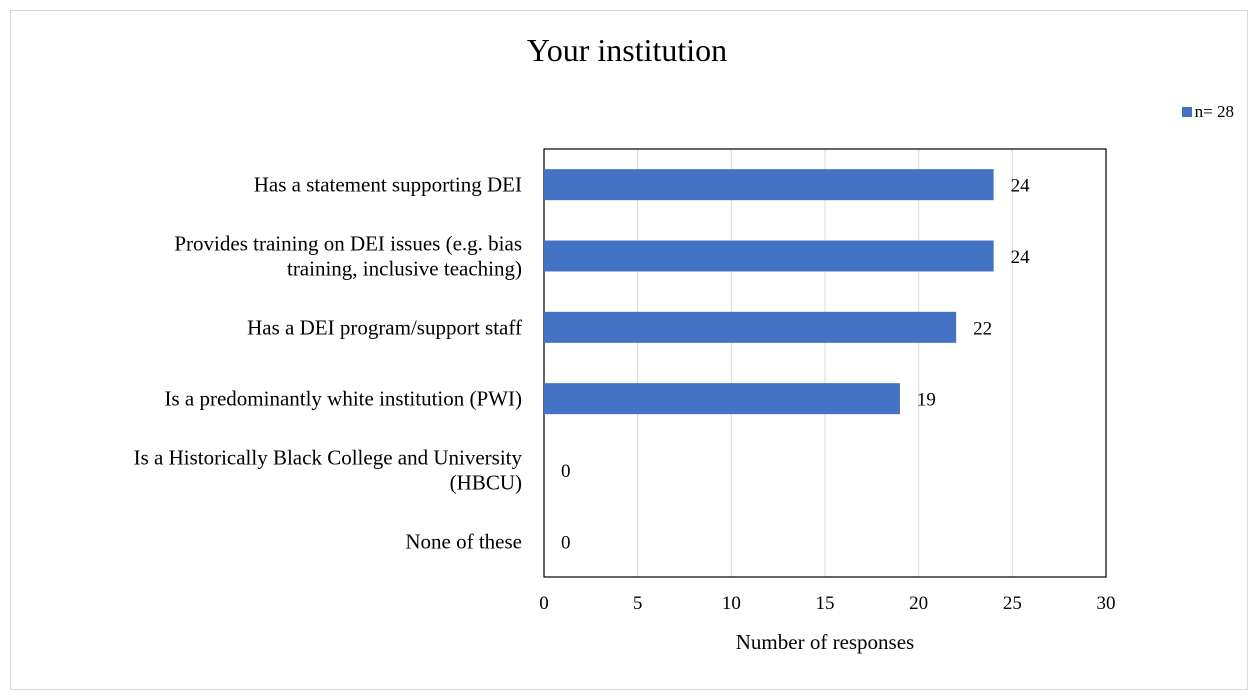 Image resolution: width=1254 pixels, height=696 pixels. I want to click on x-axis-title: Number of responses, so click(825, 642).